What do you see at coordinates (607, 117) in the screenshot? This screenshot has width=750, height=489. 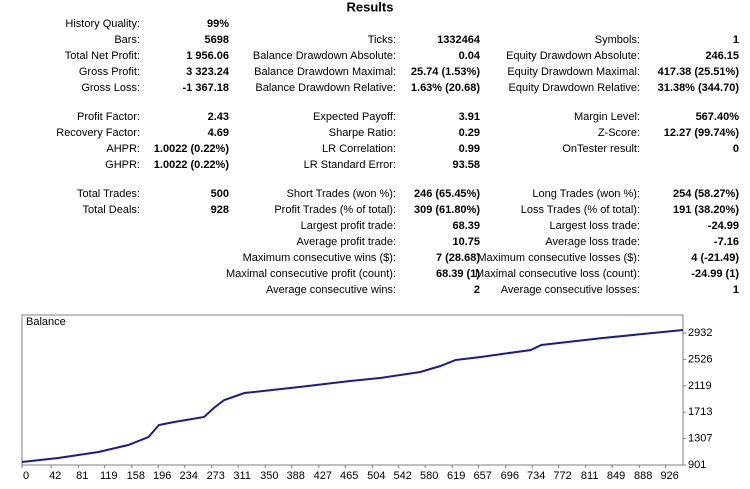 I see `stat-label: Margin Level:` at bounding box center [607, 117].